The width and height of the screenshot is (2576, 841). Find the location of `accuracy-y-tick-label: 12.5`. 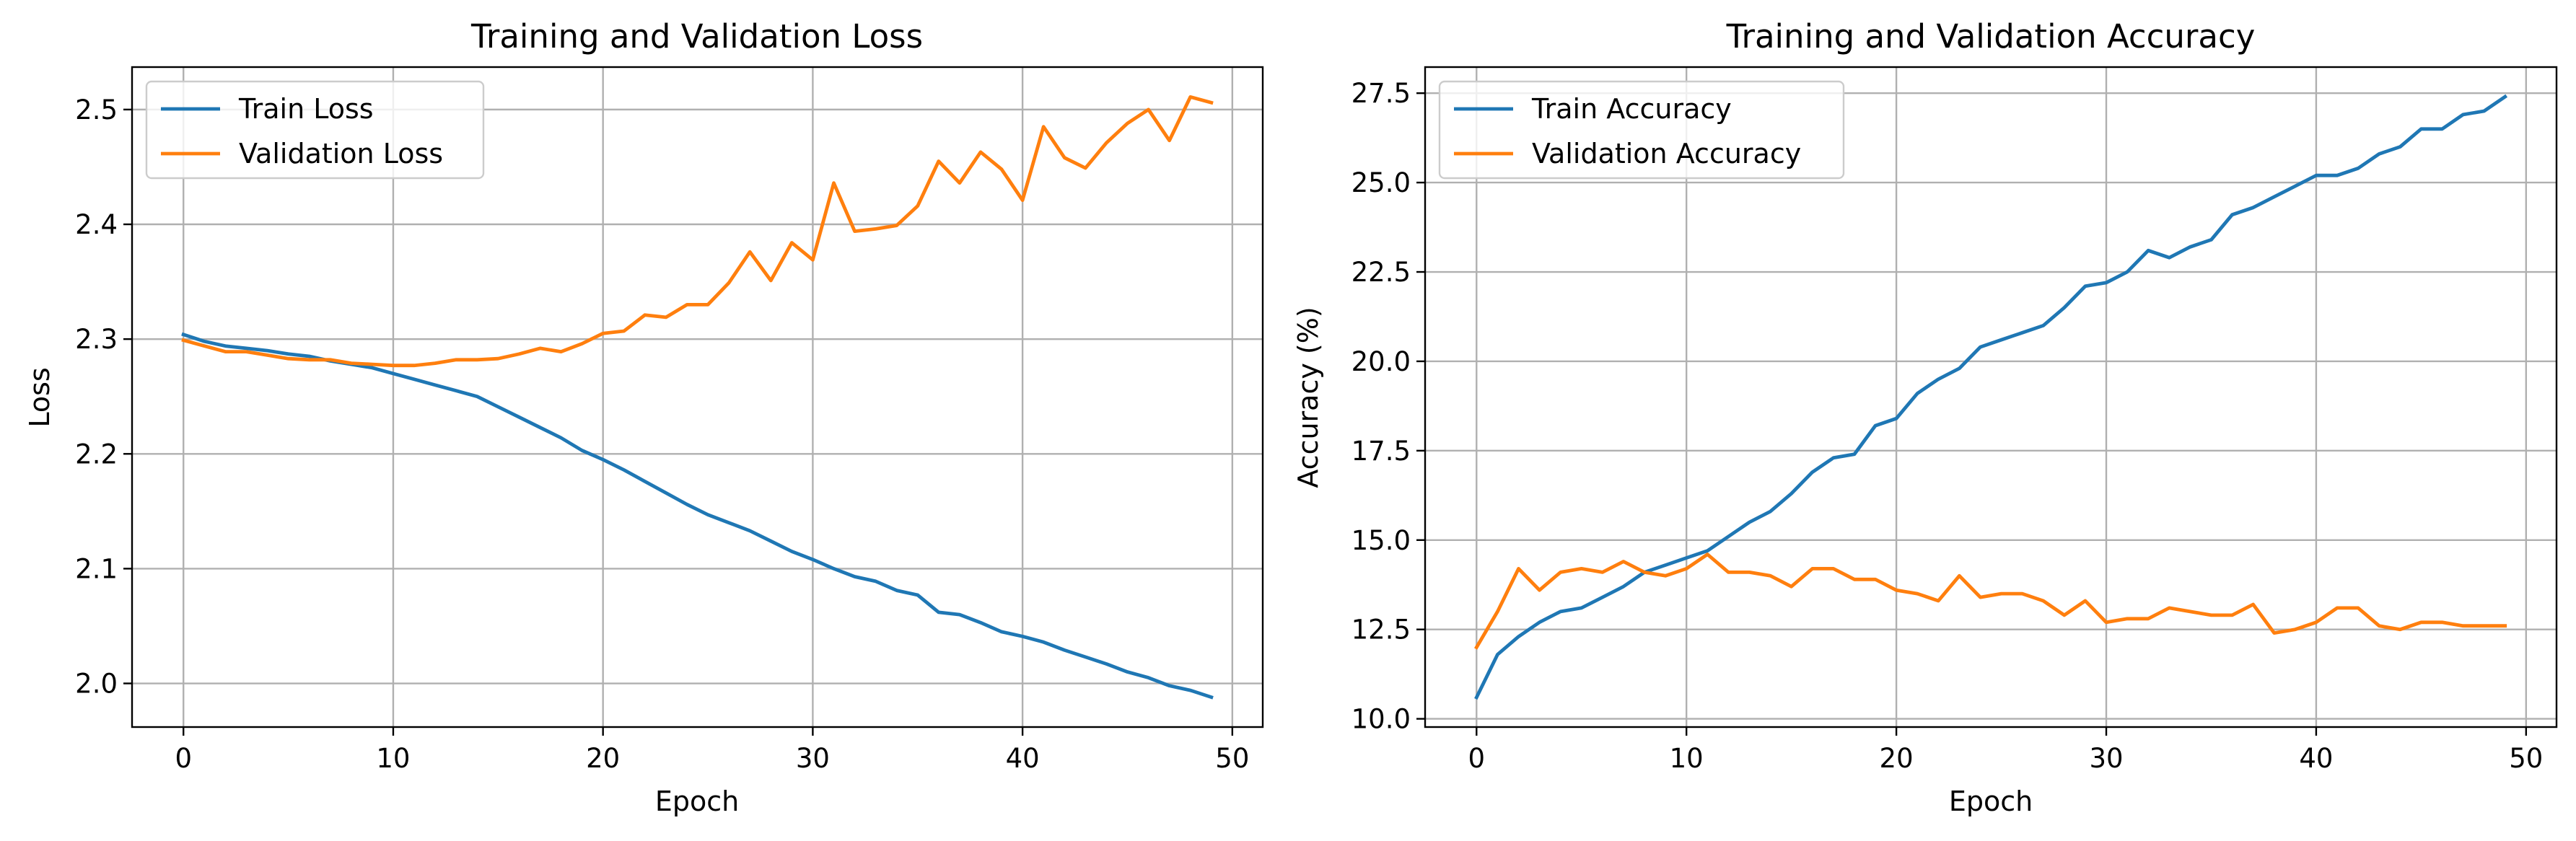

accuracy-y-tick-label: 12.5 is located at coordinates (1381, 630).